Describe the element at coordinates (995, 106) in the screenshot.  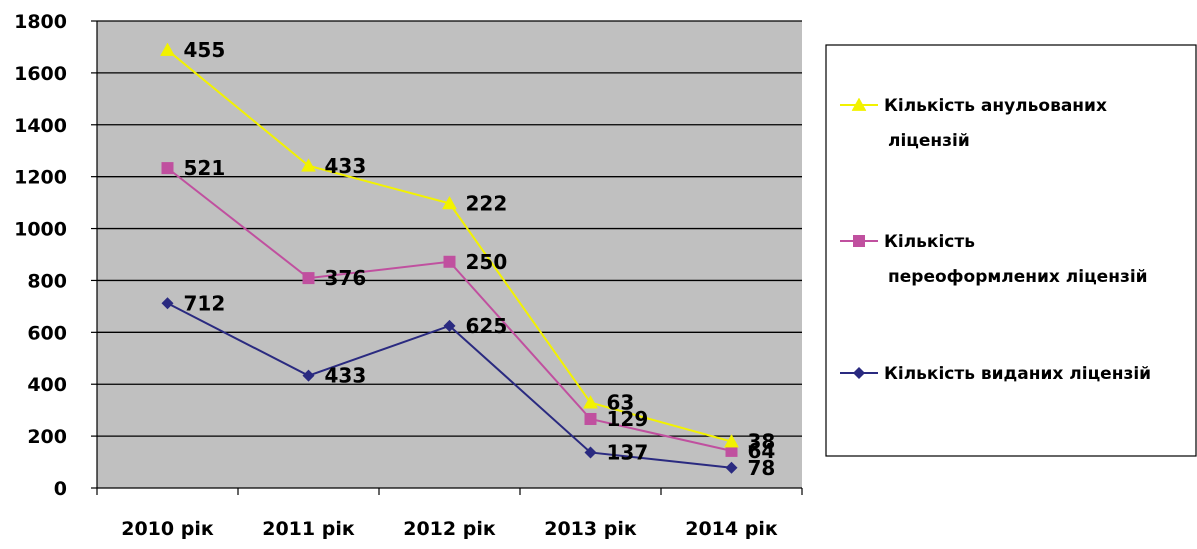
I see `legend-label-annulled: Кількість анульованих` at that location.